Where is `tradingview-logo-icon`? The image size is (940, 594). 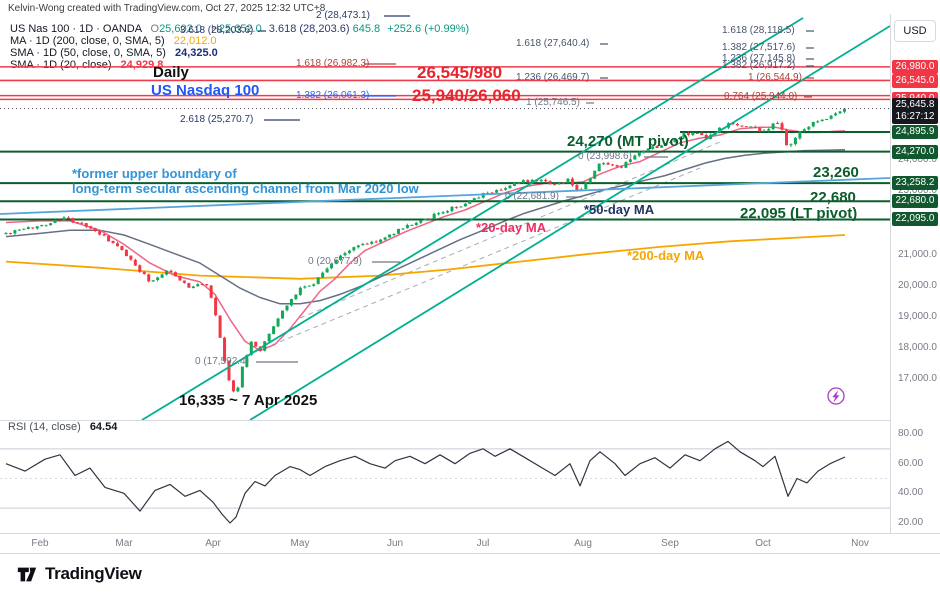 tradingview-logo-icon is located at coordinates (27, 574).